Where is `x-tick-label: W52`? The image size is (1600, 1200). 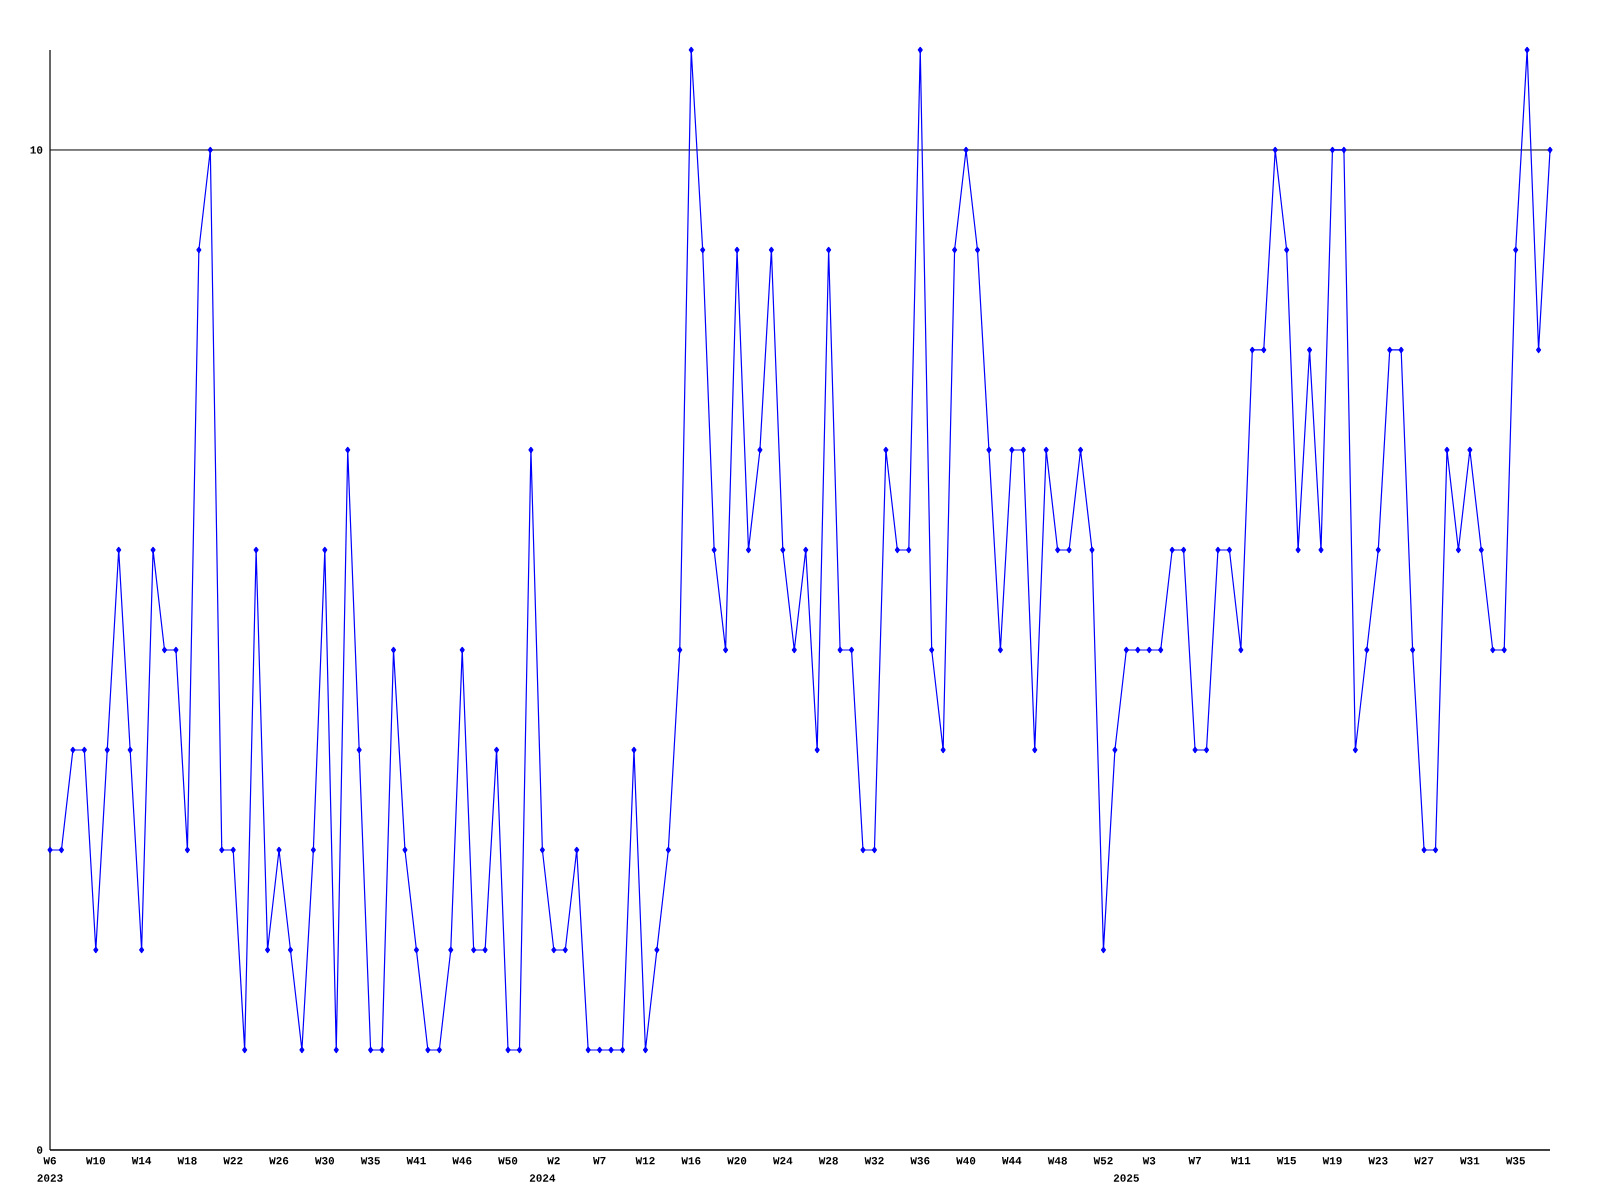 x-tick-label: W52 is located at coordinates (1103, 1161).